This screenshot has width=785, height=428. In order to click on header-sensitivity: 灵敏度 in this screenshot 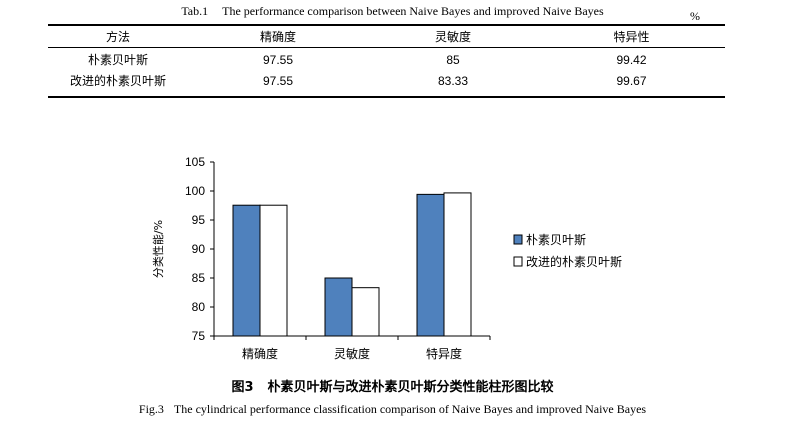, I will do `click(452, 37)`.